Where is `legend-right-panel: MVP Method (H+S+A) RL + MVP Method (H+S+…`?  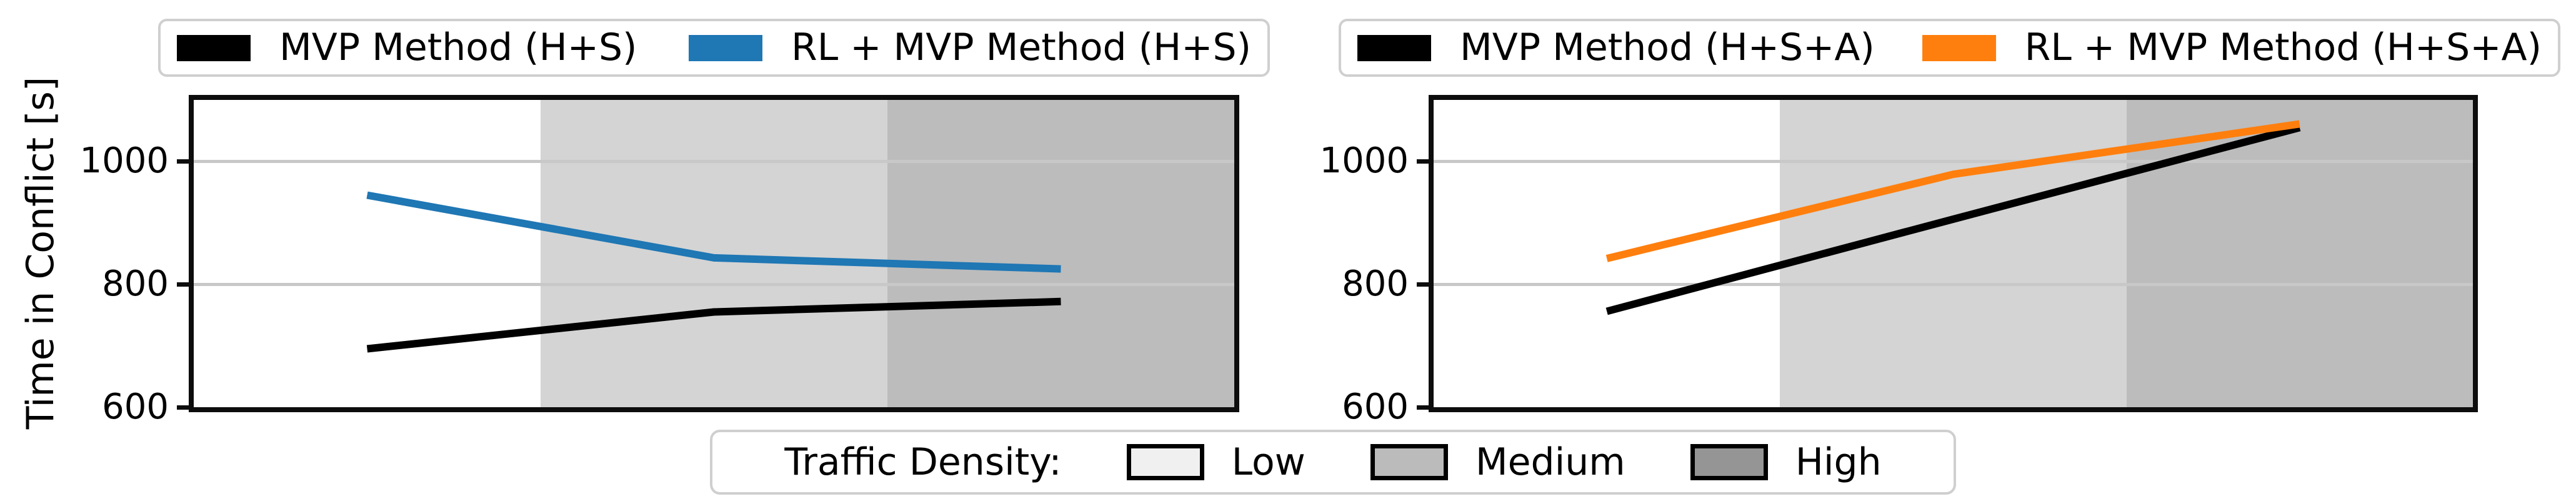
legend-right-panel: MVP Method (H+S+A) RL + MVP Method (H+S+… is located at coordinates (1949, 48).